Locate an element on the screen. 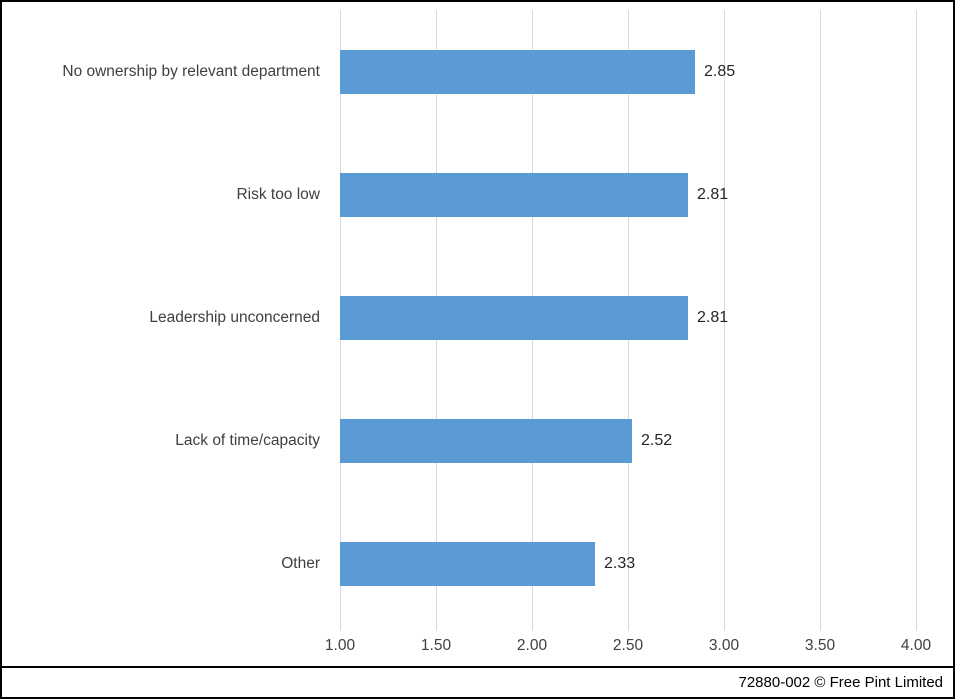  category-label: Risk too low is located at coordinates (278, 194).